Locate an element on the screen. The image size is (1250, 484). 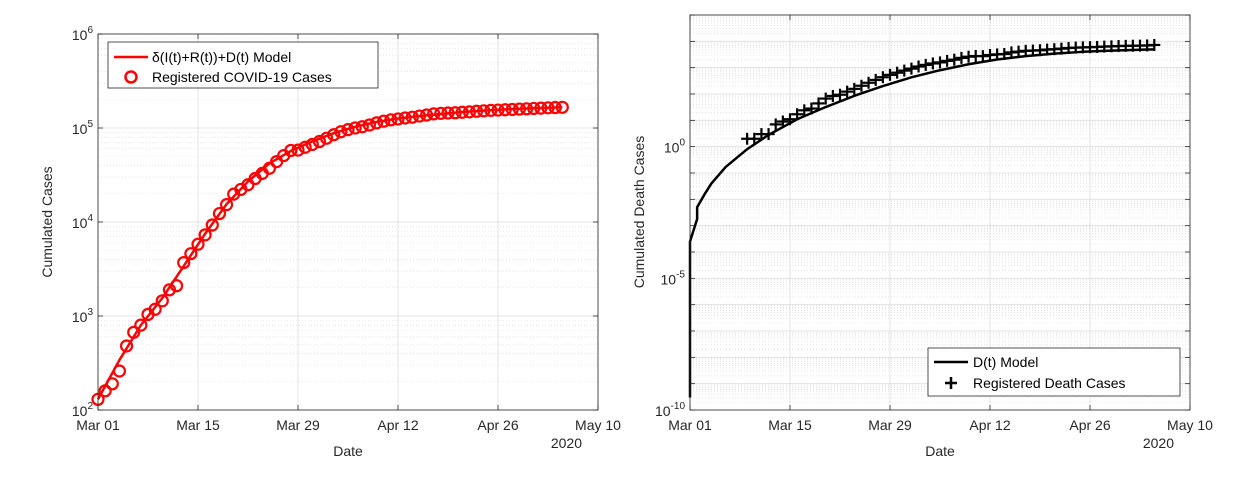
y-tick-label: 10² is located at coordinates (83, 410).